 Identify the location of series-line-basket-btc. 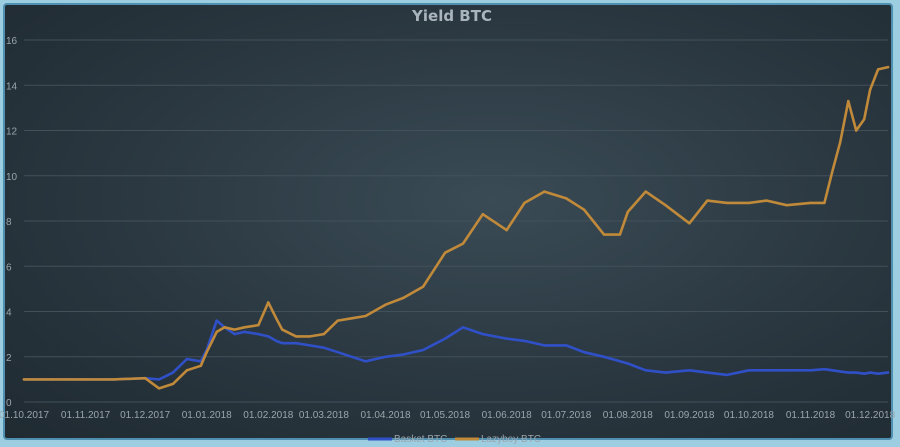
(456, 350).